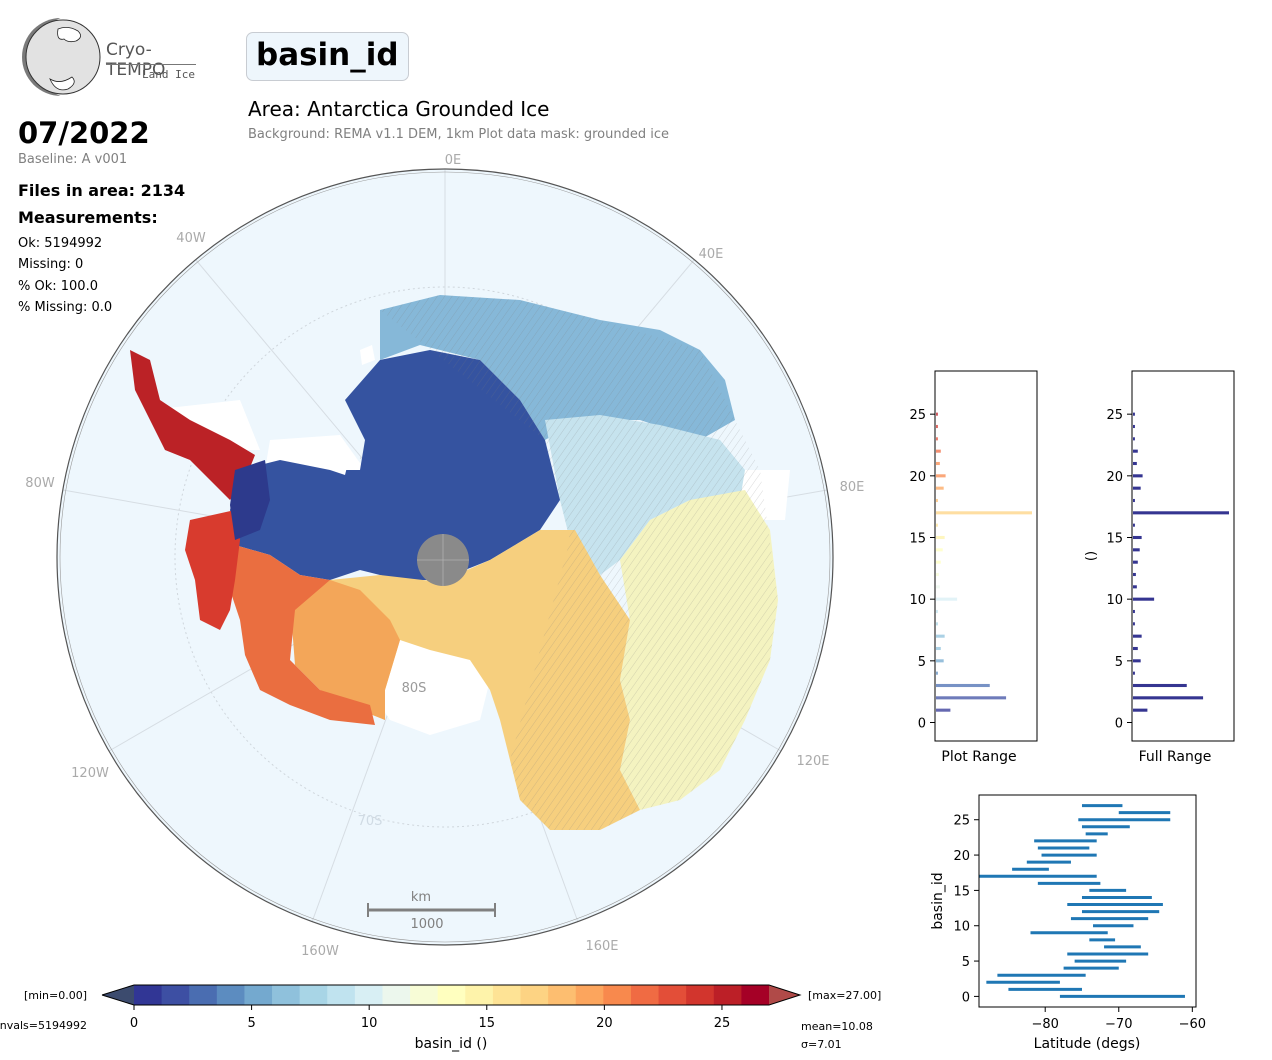 This screenshot has height=1060, width=1272. I want to click on lon-label-120e: 120E, so click(812, 761).